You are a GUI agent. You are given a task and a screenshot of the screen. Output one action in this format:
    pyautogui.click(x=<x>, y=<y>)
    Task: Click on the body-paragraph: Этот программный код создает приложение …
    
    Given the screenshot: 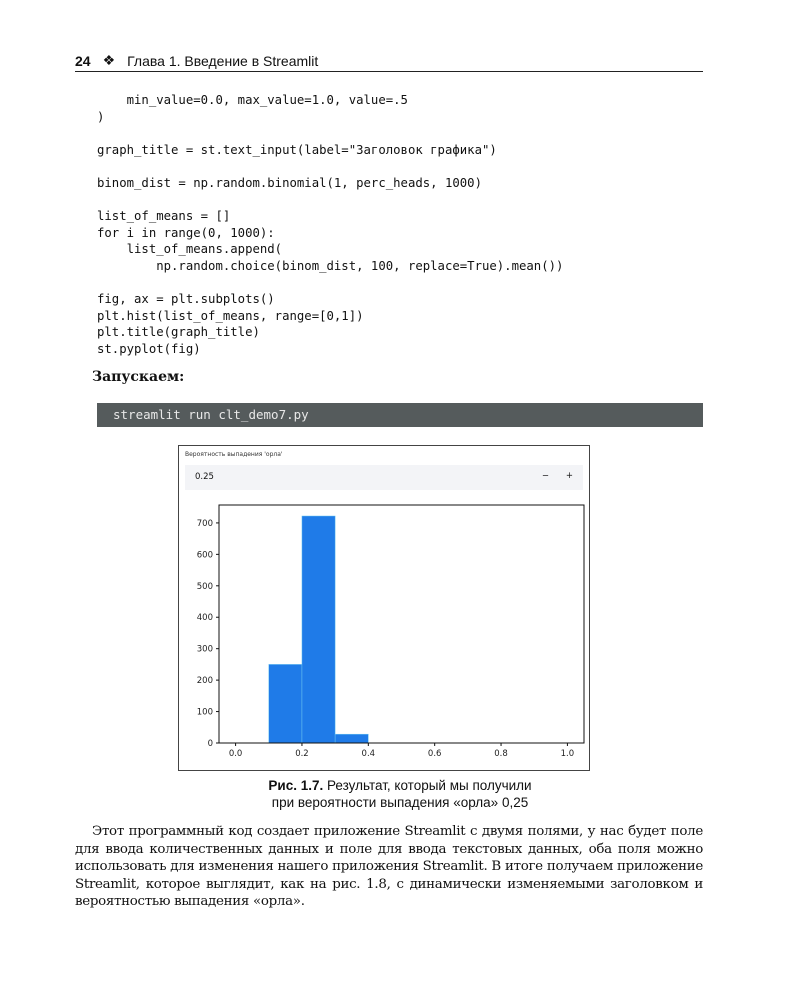 What is the action you would take?
    pyautogui.click(x=389, y=867)
    